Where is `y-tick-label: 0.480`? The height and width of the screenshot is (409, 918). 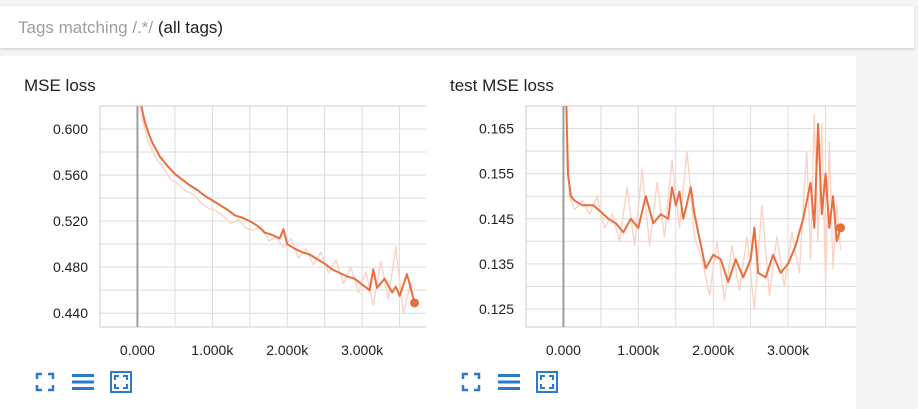 y-tick-label: 0.480 is located at coordinates (70, 267).